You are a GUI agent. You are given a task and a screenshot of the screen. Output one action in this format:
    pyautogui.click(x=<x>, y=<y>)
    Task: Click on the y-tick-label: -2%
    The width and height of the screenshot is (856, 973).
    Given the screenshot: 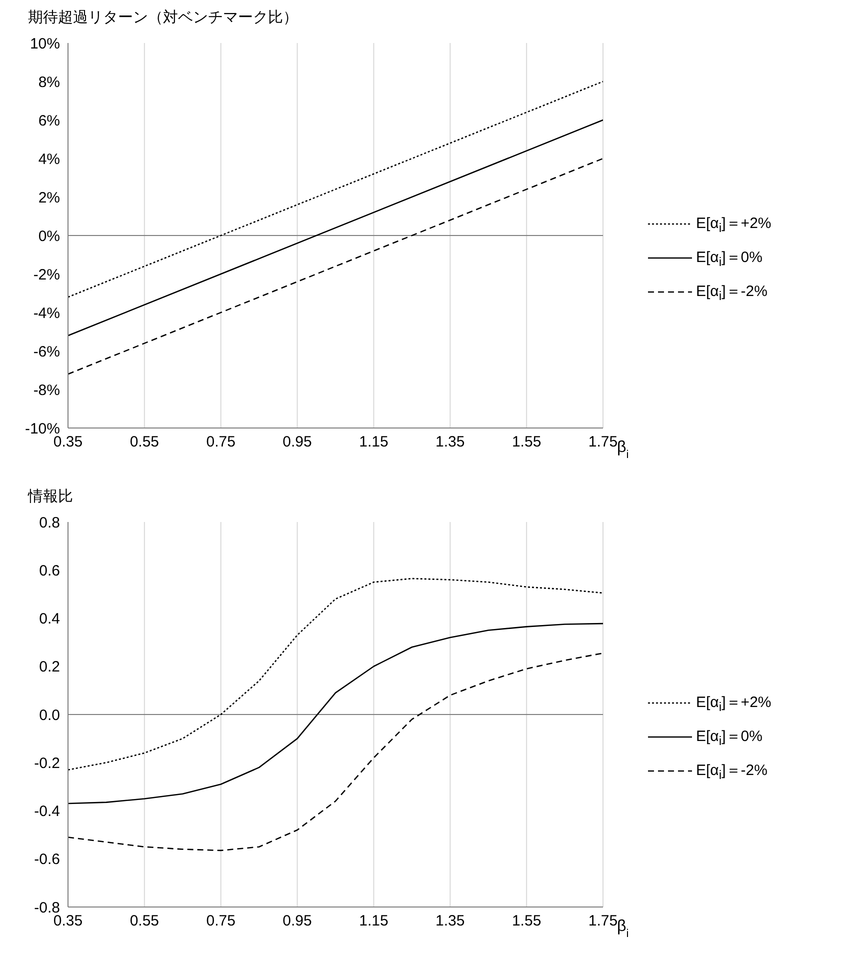 What is the action you would take?
    pyautogui.click(x=46, y=275)
    